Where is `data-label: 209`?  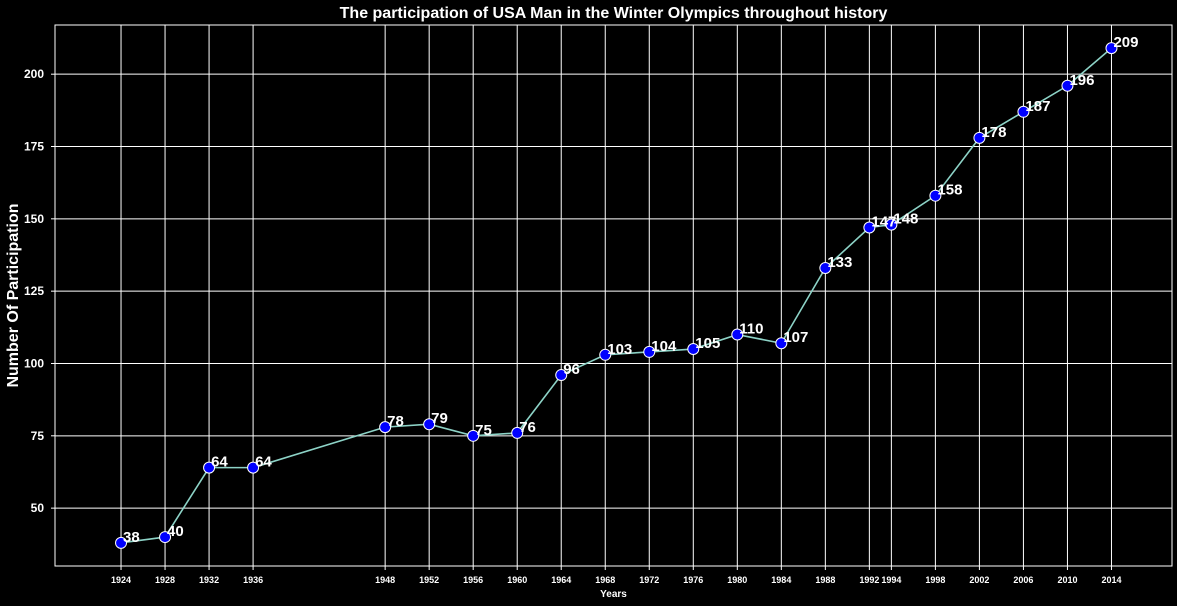
data-label: 209 is located at coordinates (1125, 42).